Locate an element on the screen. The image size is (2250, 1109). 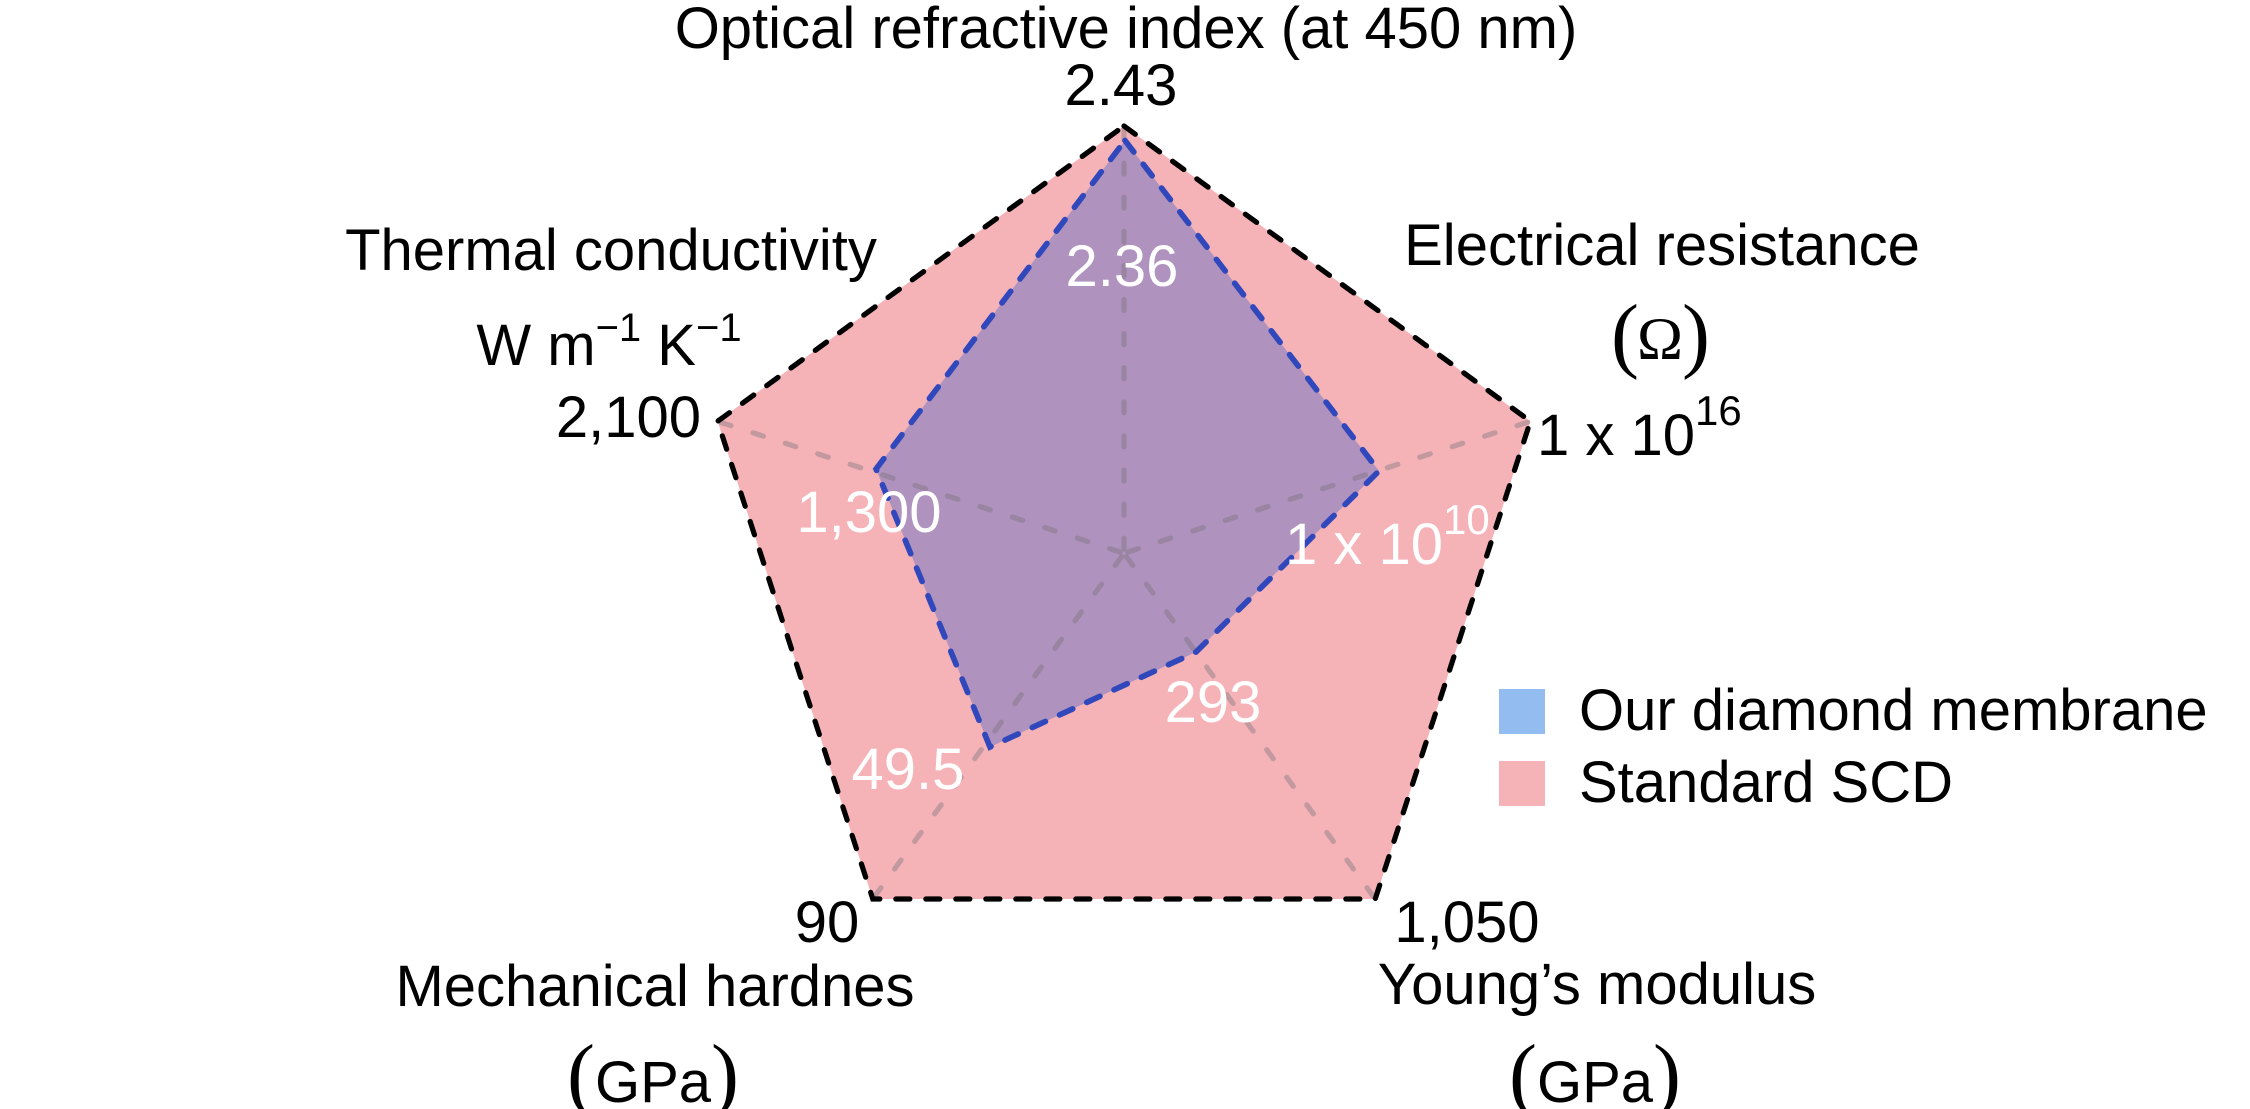
svg-text: Young’s modulus is located at coordinates (1597, 984).